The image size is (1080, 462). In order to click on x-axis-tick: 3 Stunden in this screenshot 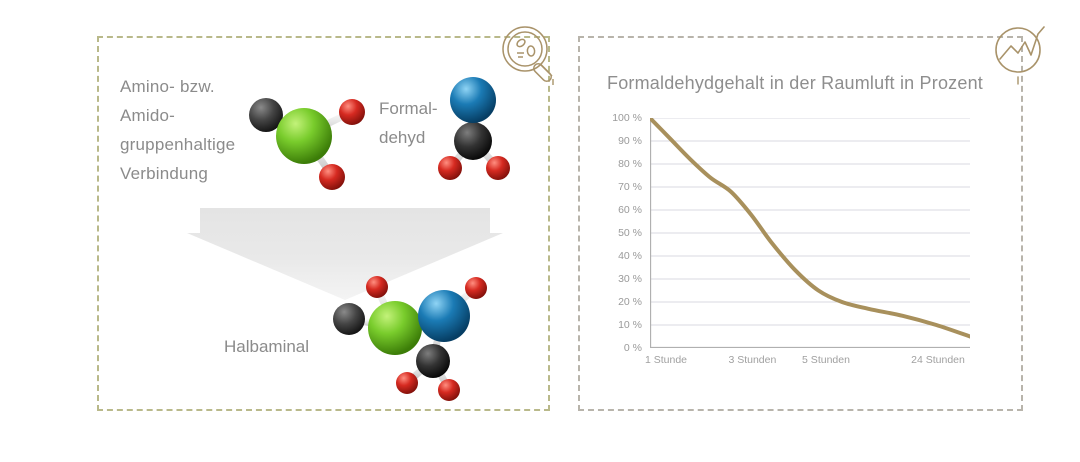, I will do `click(752, 360)`.